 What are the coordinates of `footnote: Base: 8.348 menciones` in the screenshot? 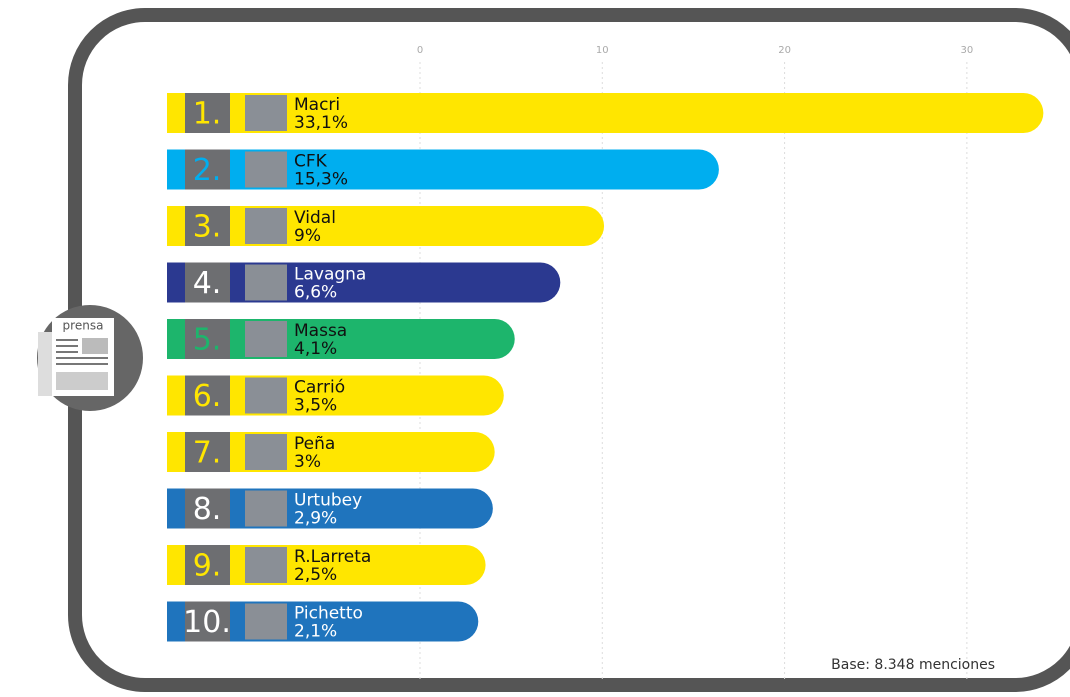 It's located at (913, 665).